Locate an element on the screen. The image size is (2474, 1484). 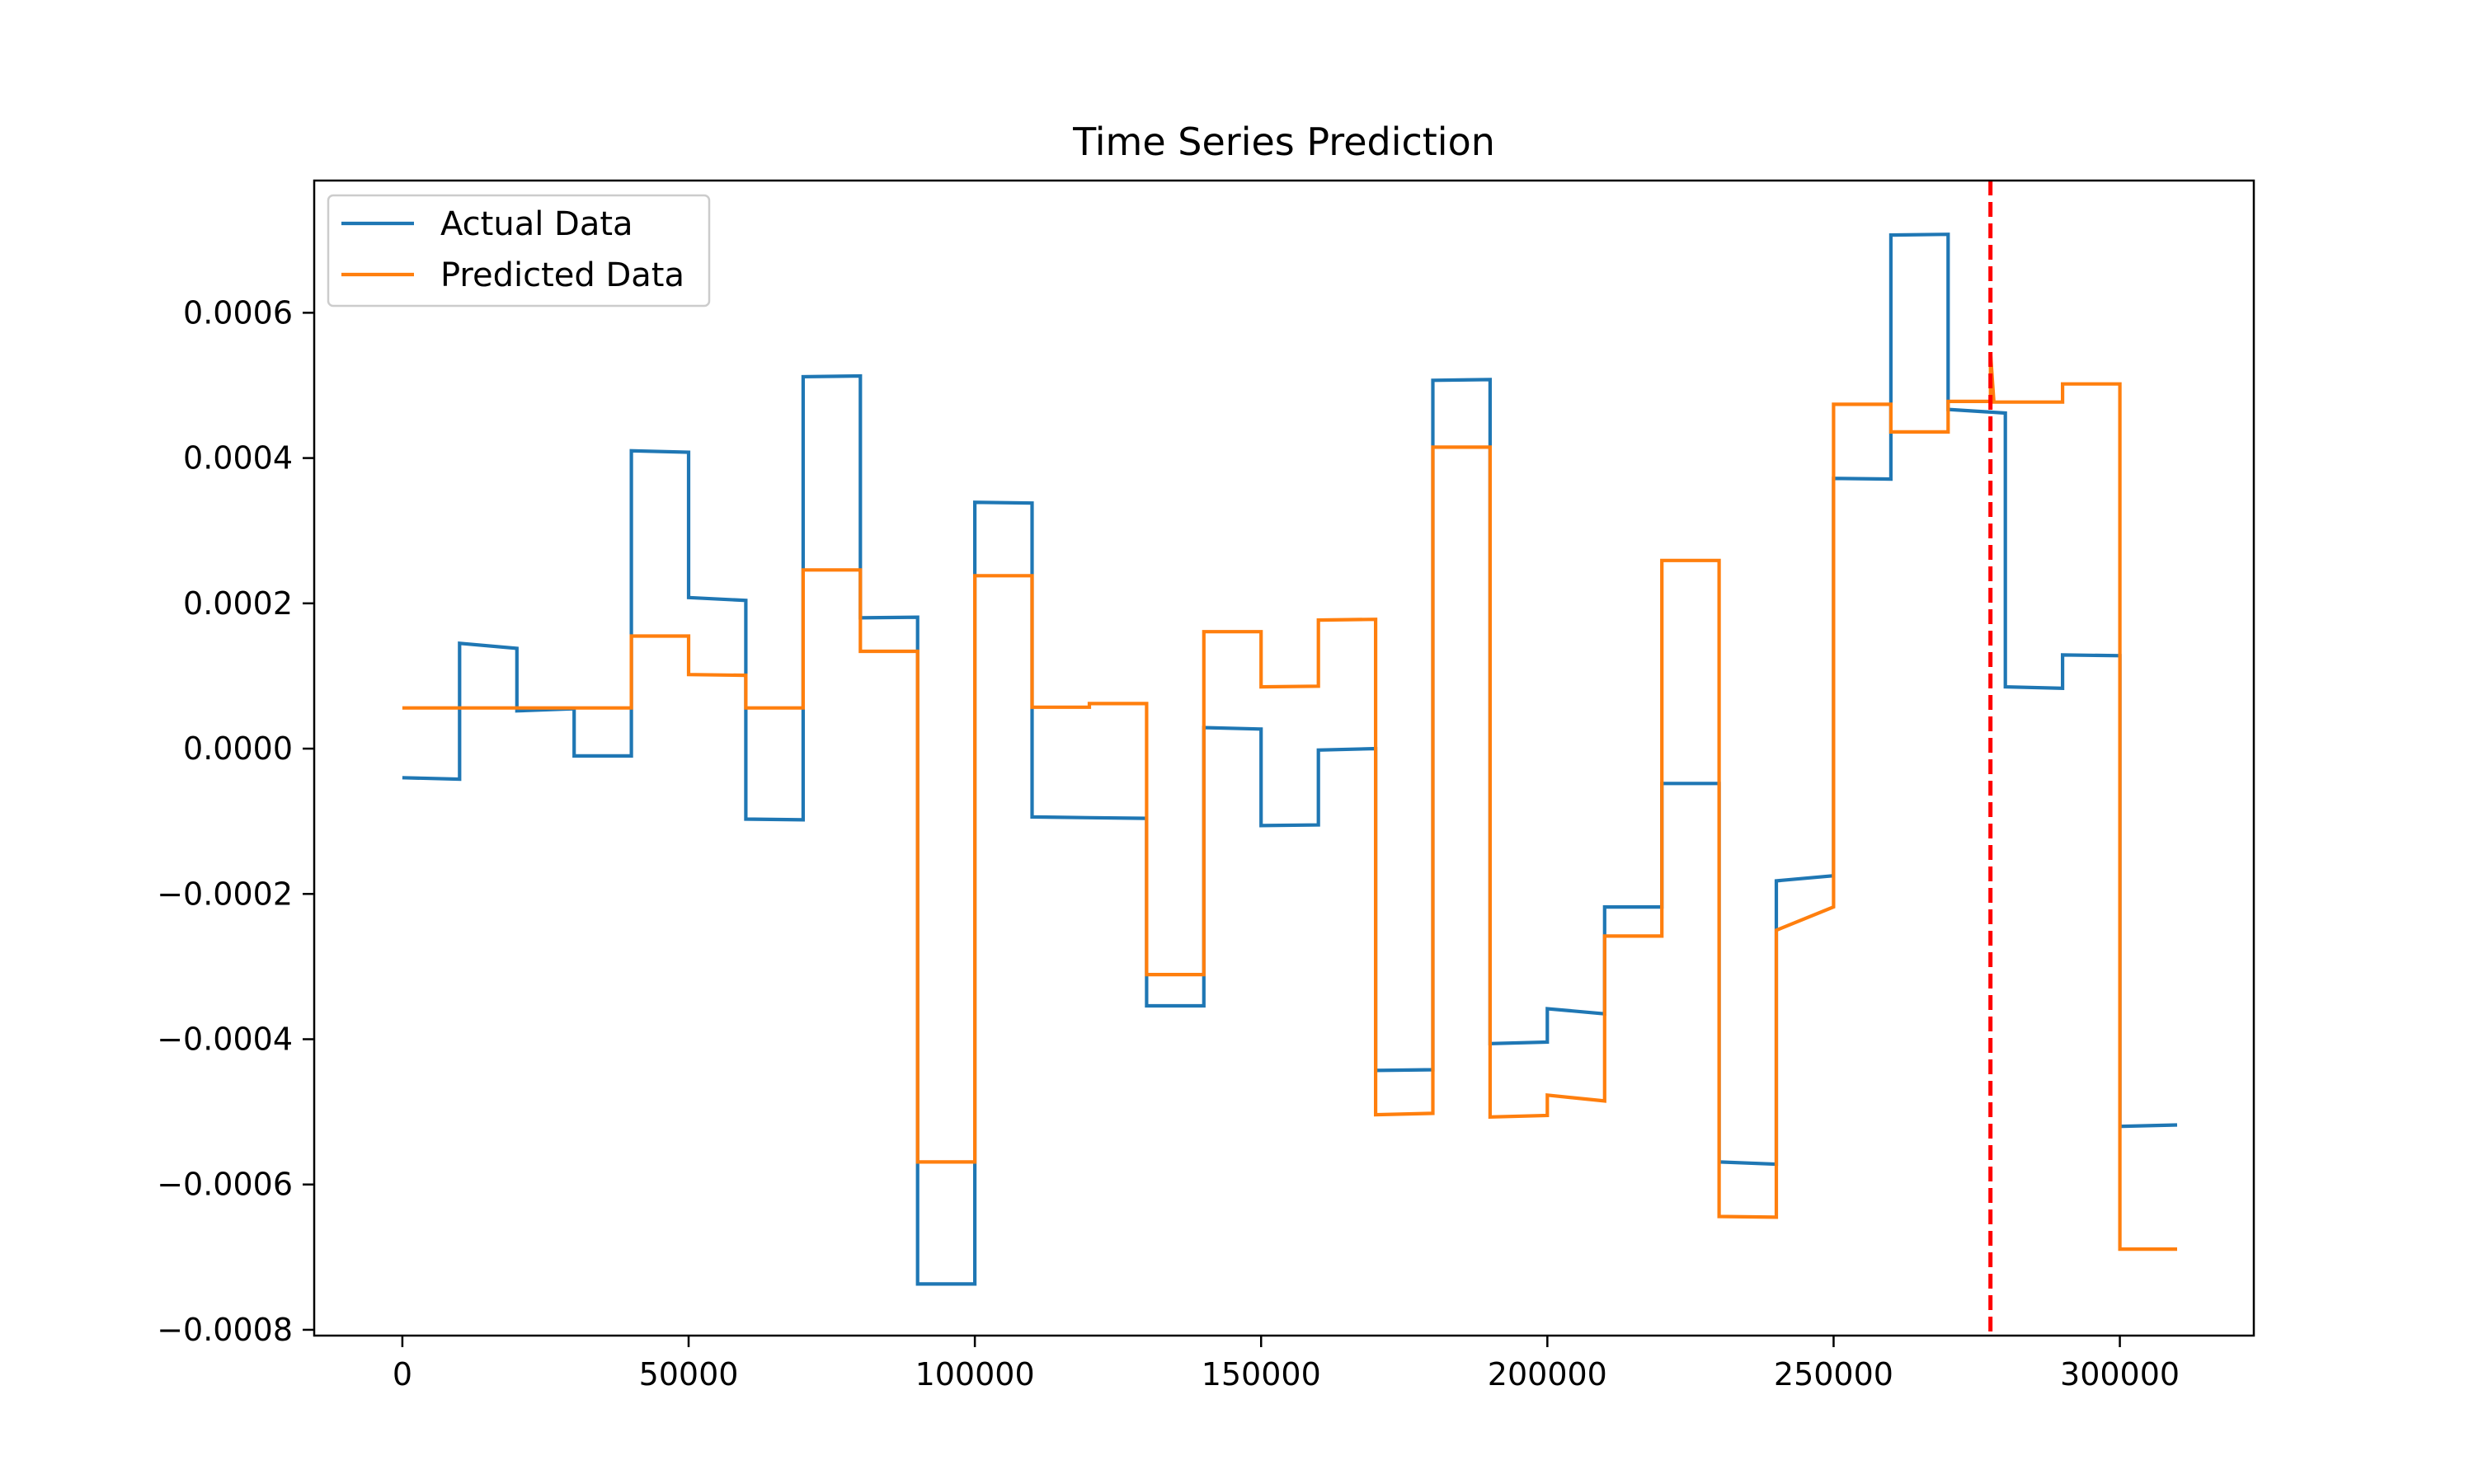
x-axis: 0 50000 100000 150000 200000 250000 300000 is located at coordinates (1286, 1364).